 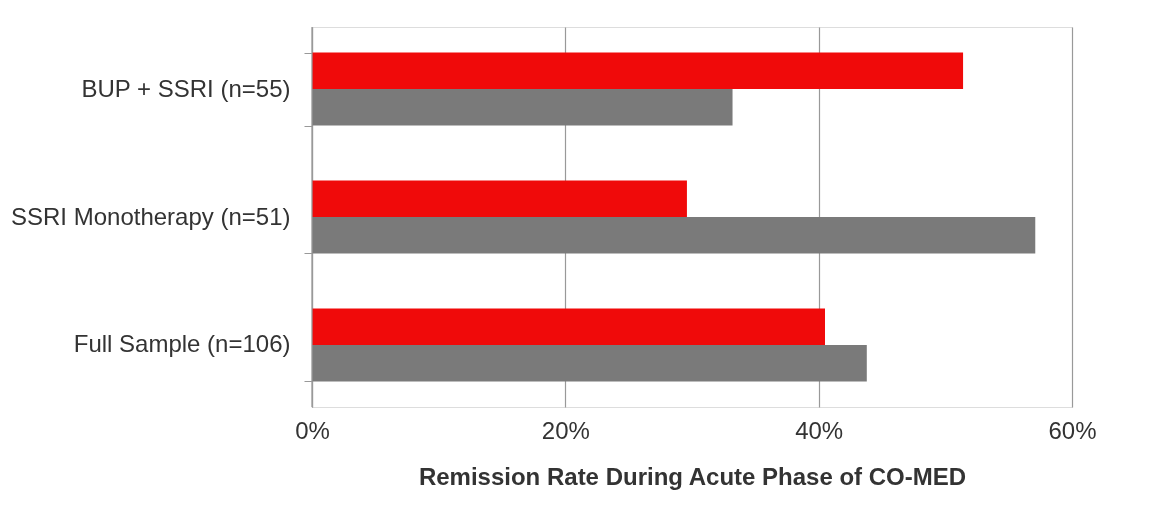 What do you see at coordinates (182, 344) in the screenshot?
I see `y-tick-label: Full Sample (n=106)` at bounding box center [182, 344].